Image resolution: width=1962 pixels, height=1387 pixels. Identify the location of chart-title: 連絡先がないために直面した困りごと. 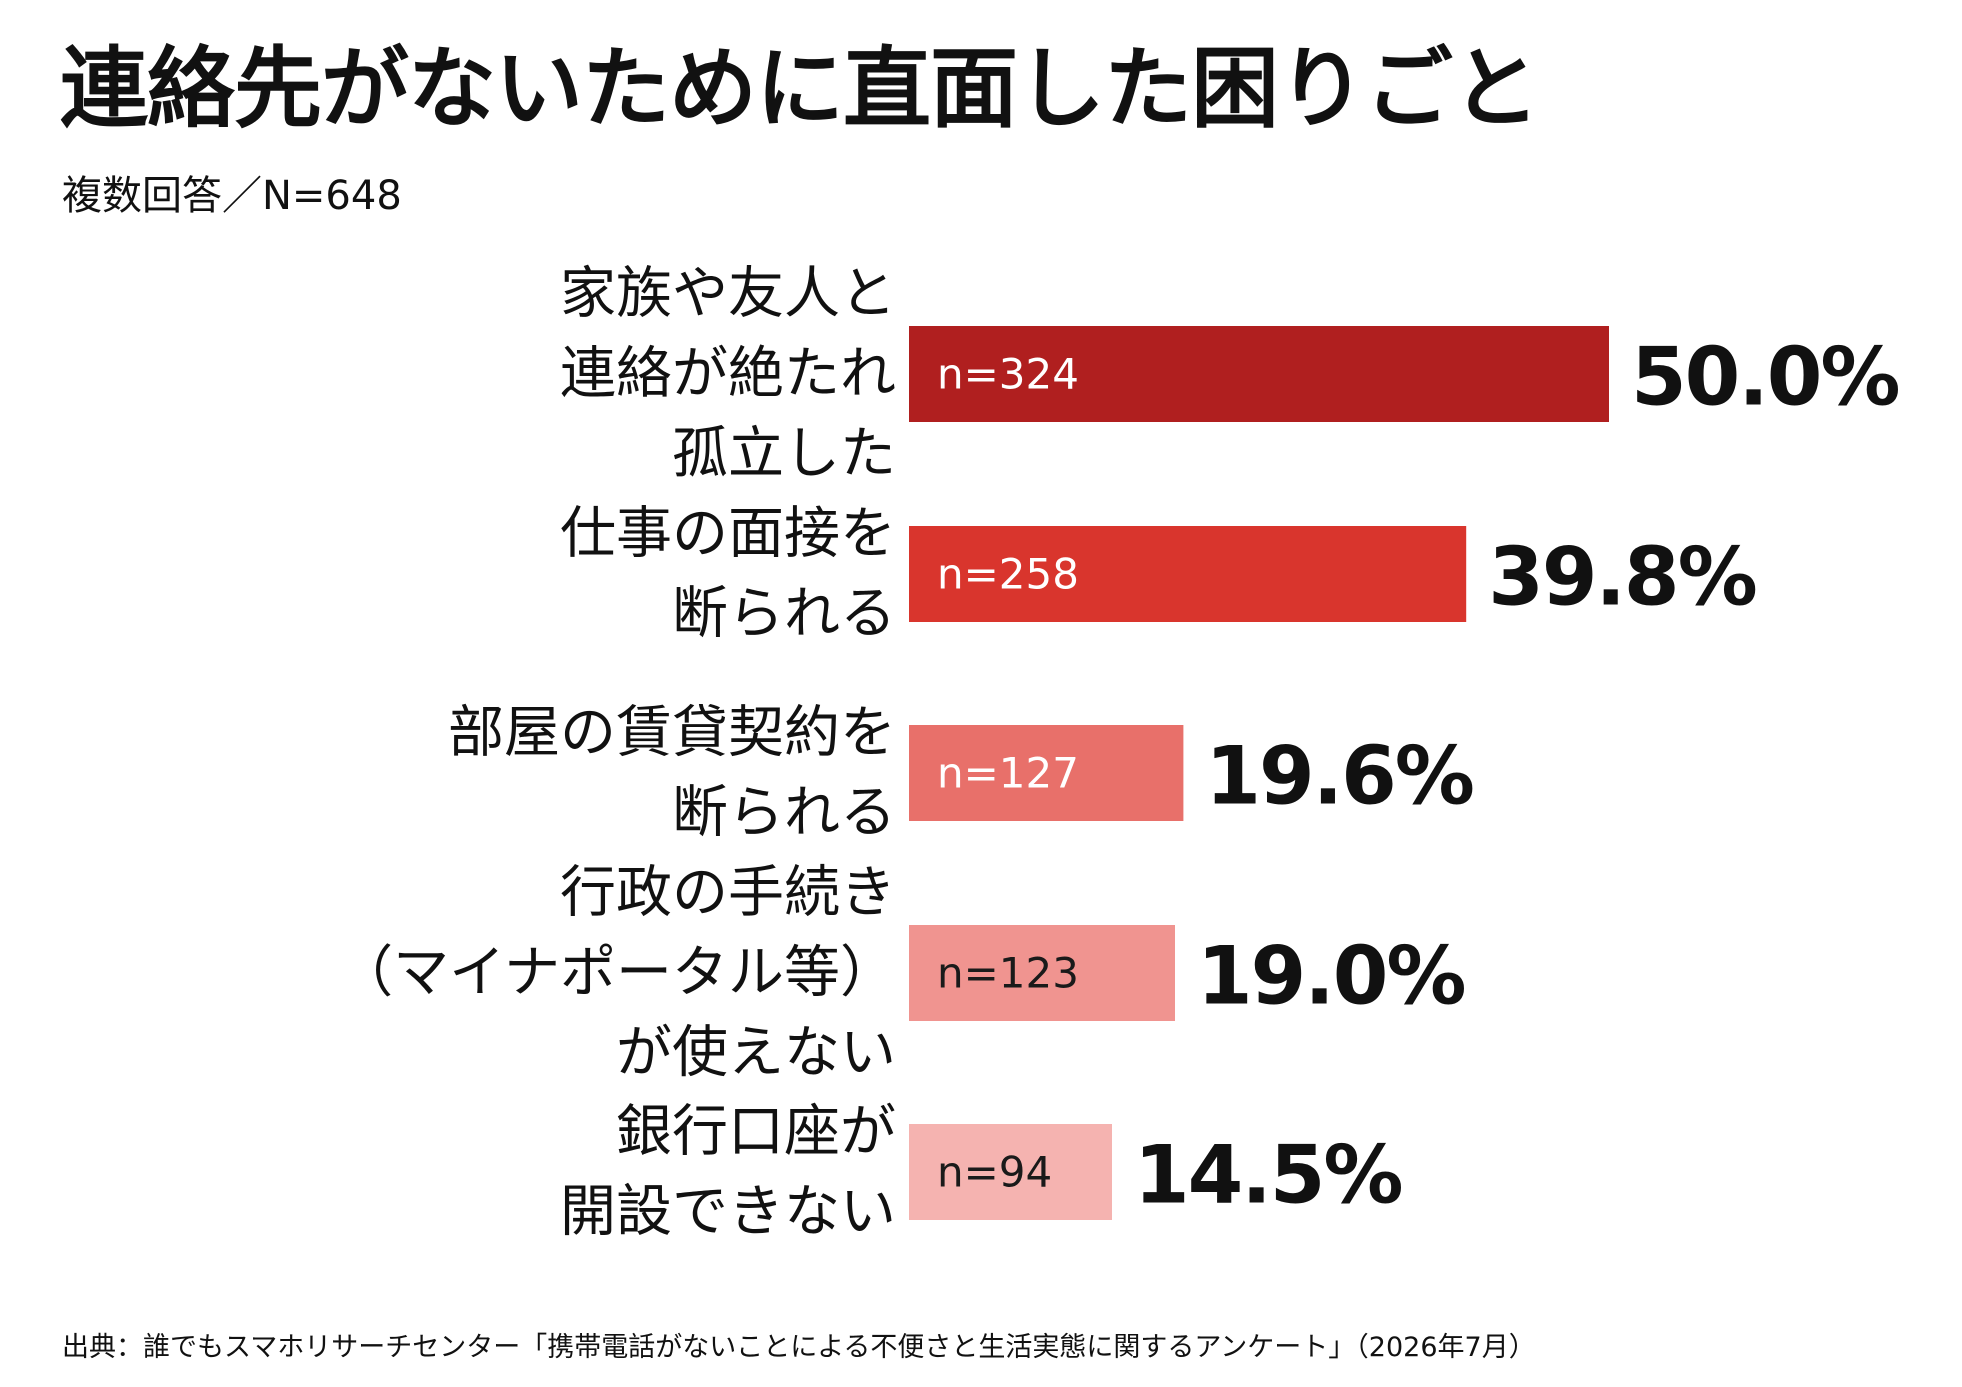
(800, 88).